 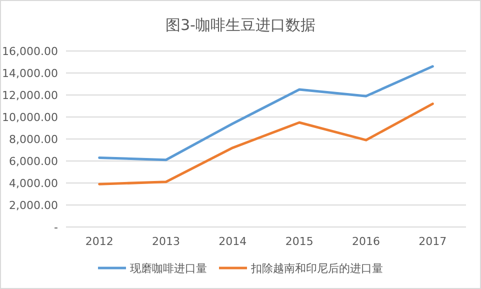 What do you see at coordinates (241, 25) in the screenshot?
I see `chart-title: 图3-咖啡生豆进口数据` at bounding box center [241, 25].